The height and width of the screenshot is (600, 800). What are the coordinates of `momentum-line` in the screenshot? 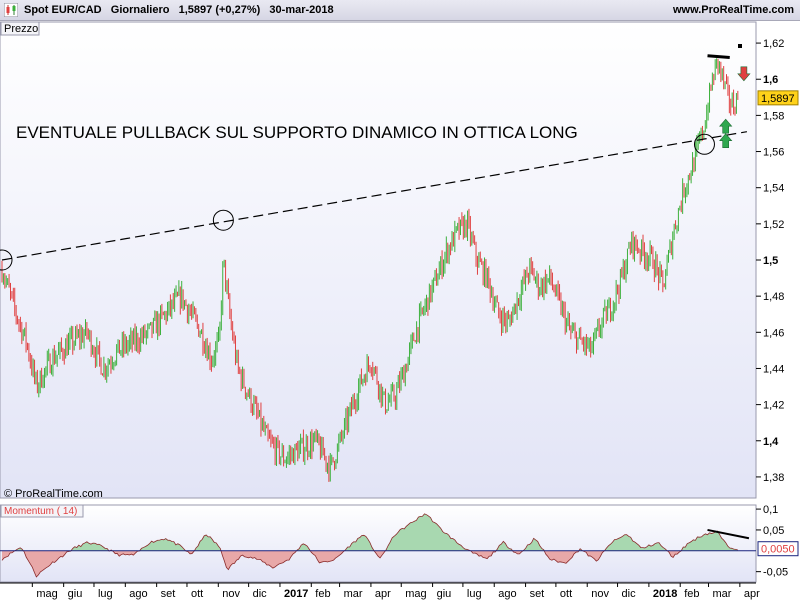 It's located at (369, 545).